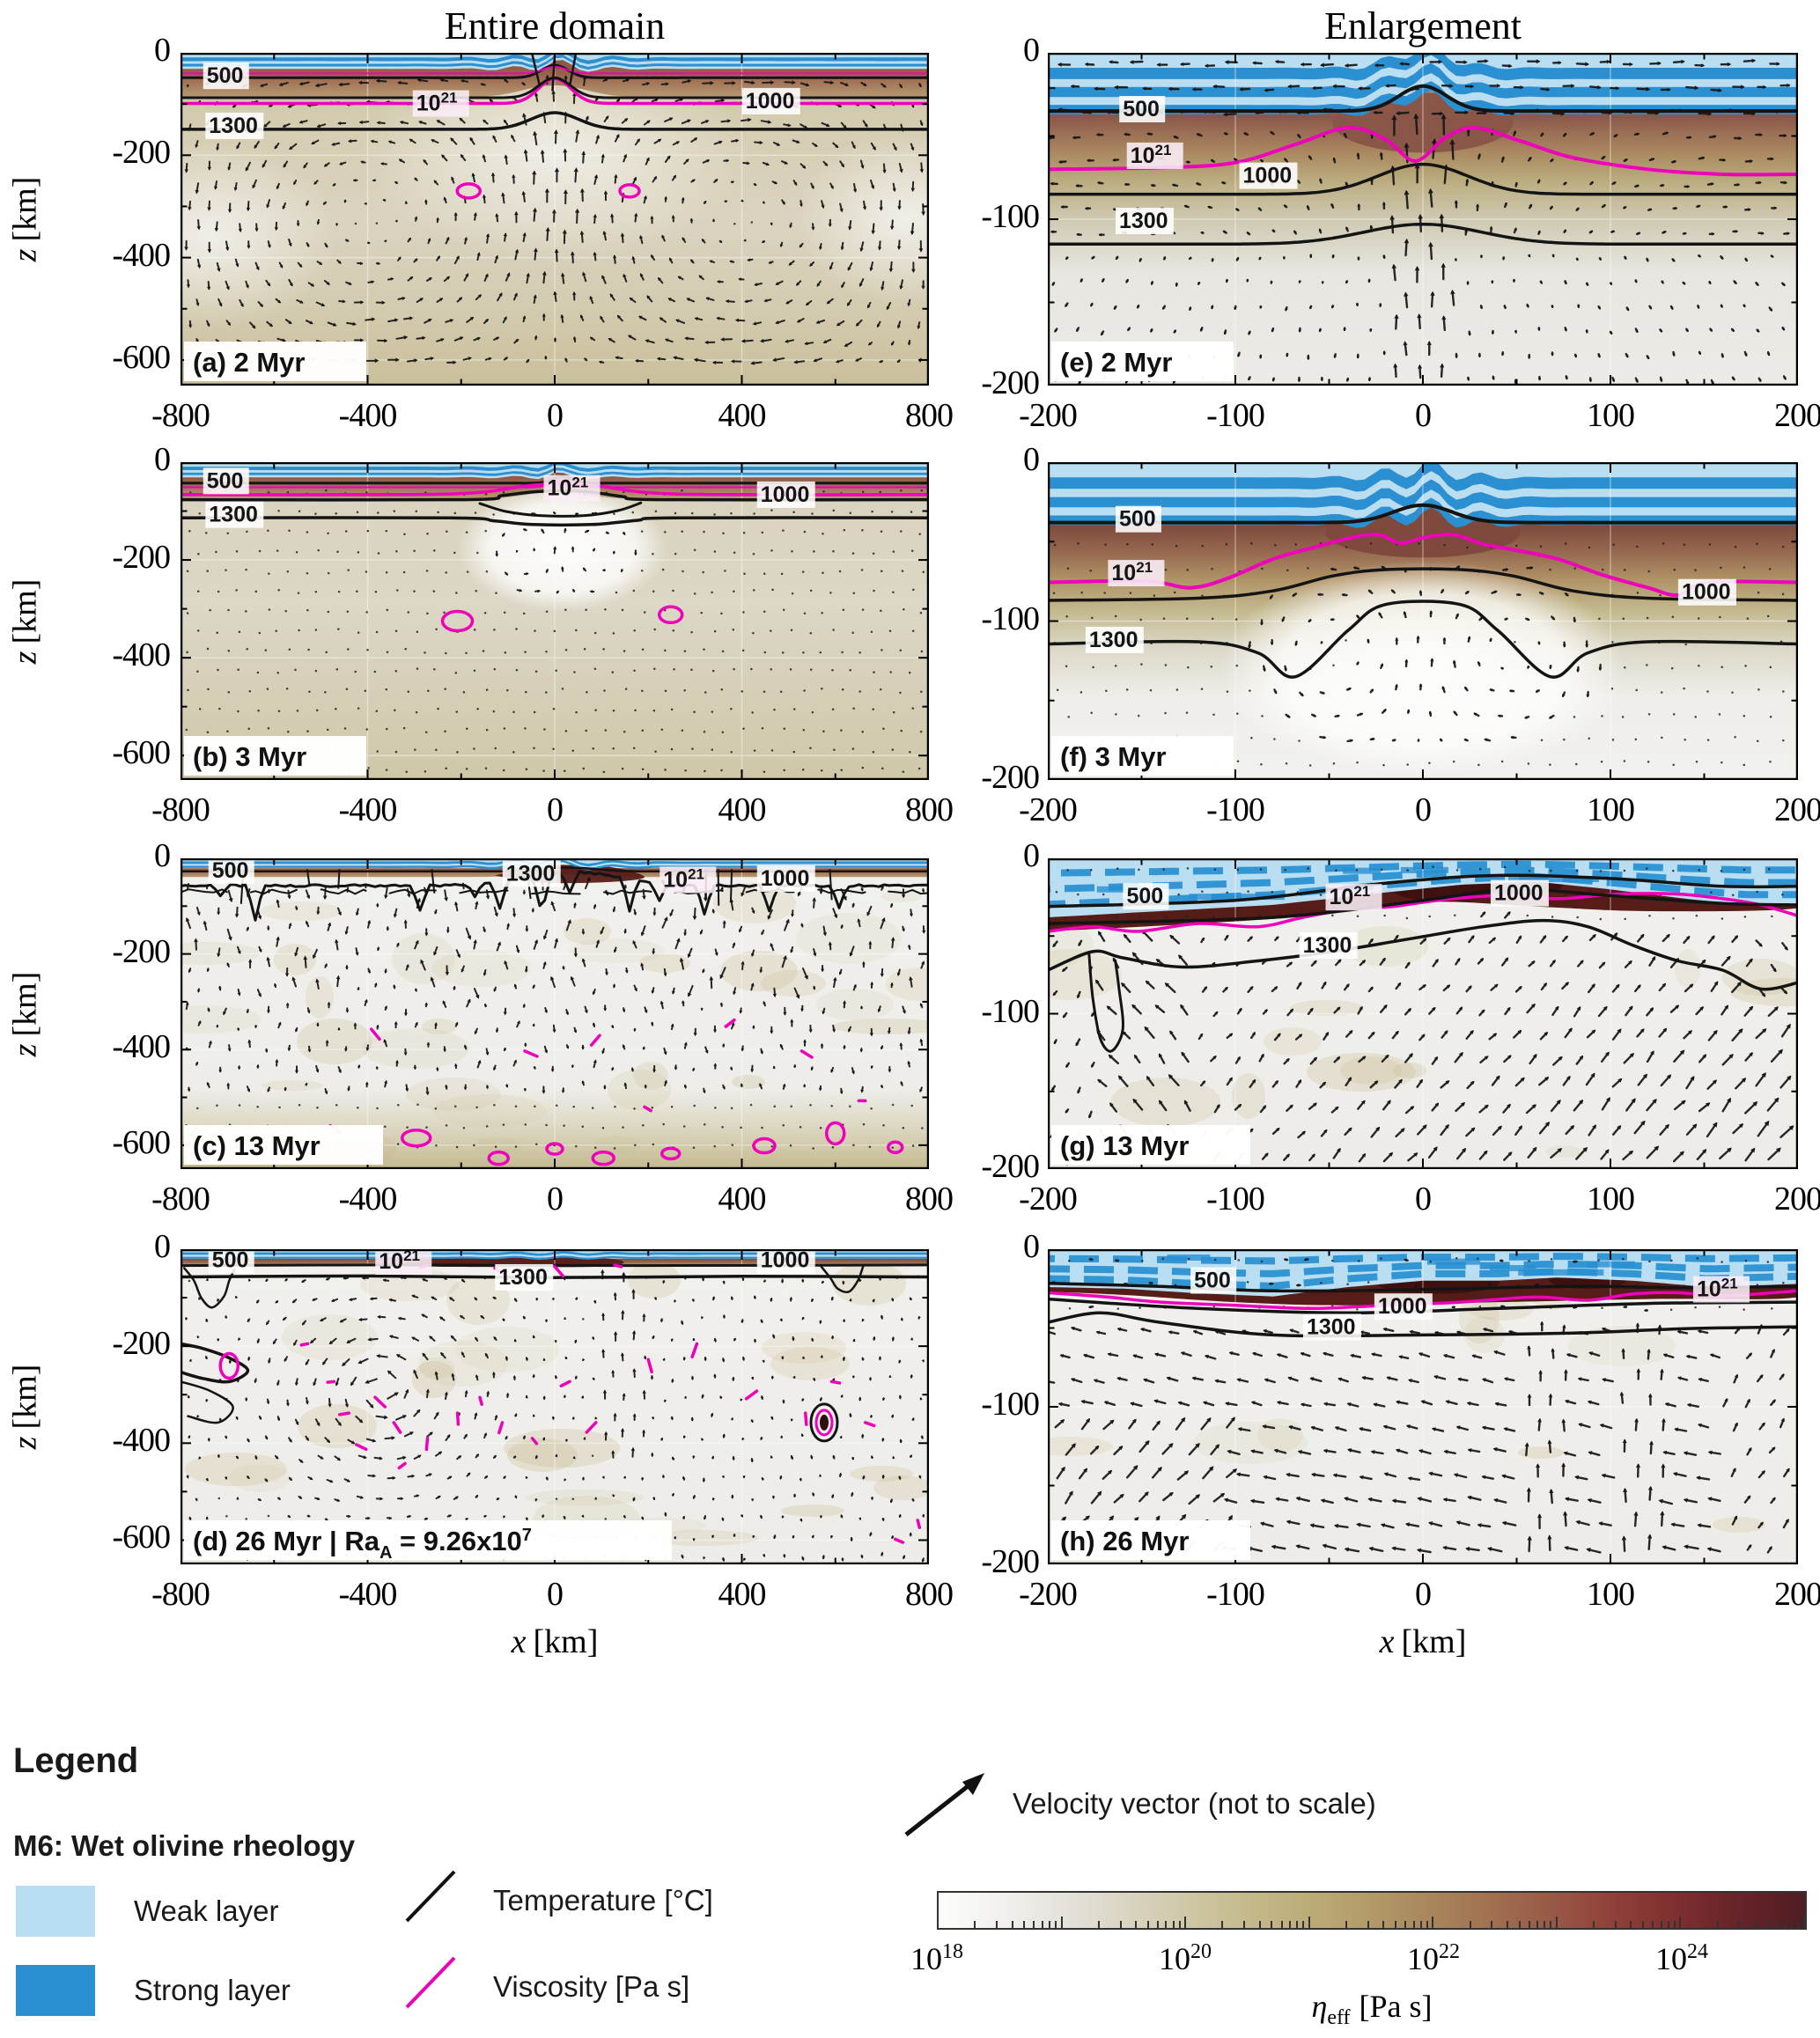  What do you see at coordinates (936, 1958) in the screenshot?
I see `colorbar-tick-1e18: 1018` at bounding box center [936, 1958].